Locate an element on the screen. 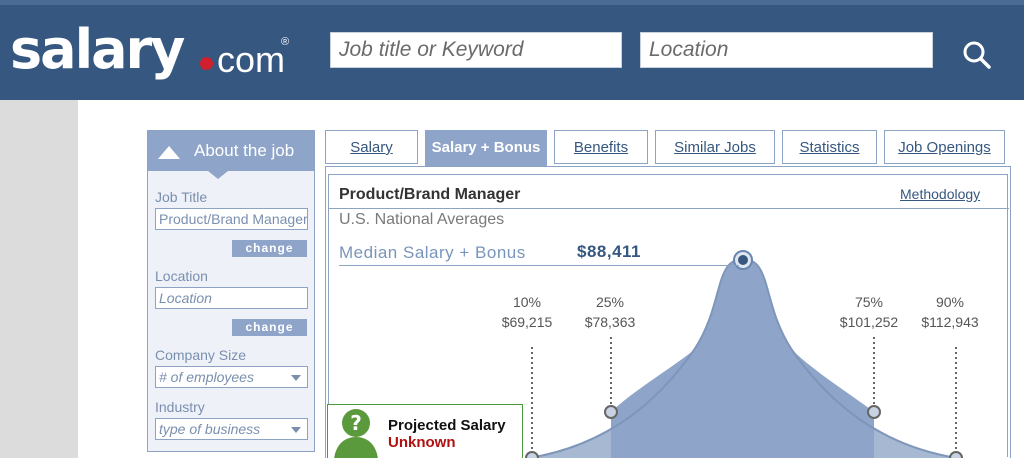  job-title-label: Job Title is located at coordinates (181, 197).